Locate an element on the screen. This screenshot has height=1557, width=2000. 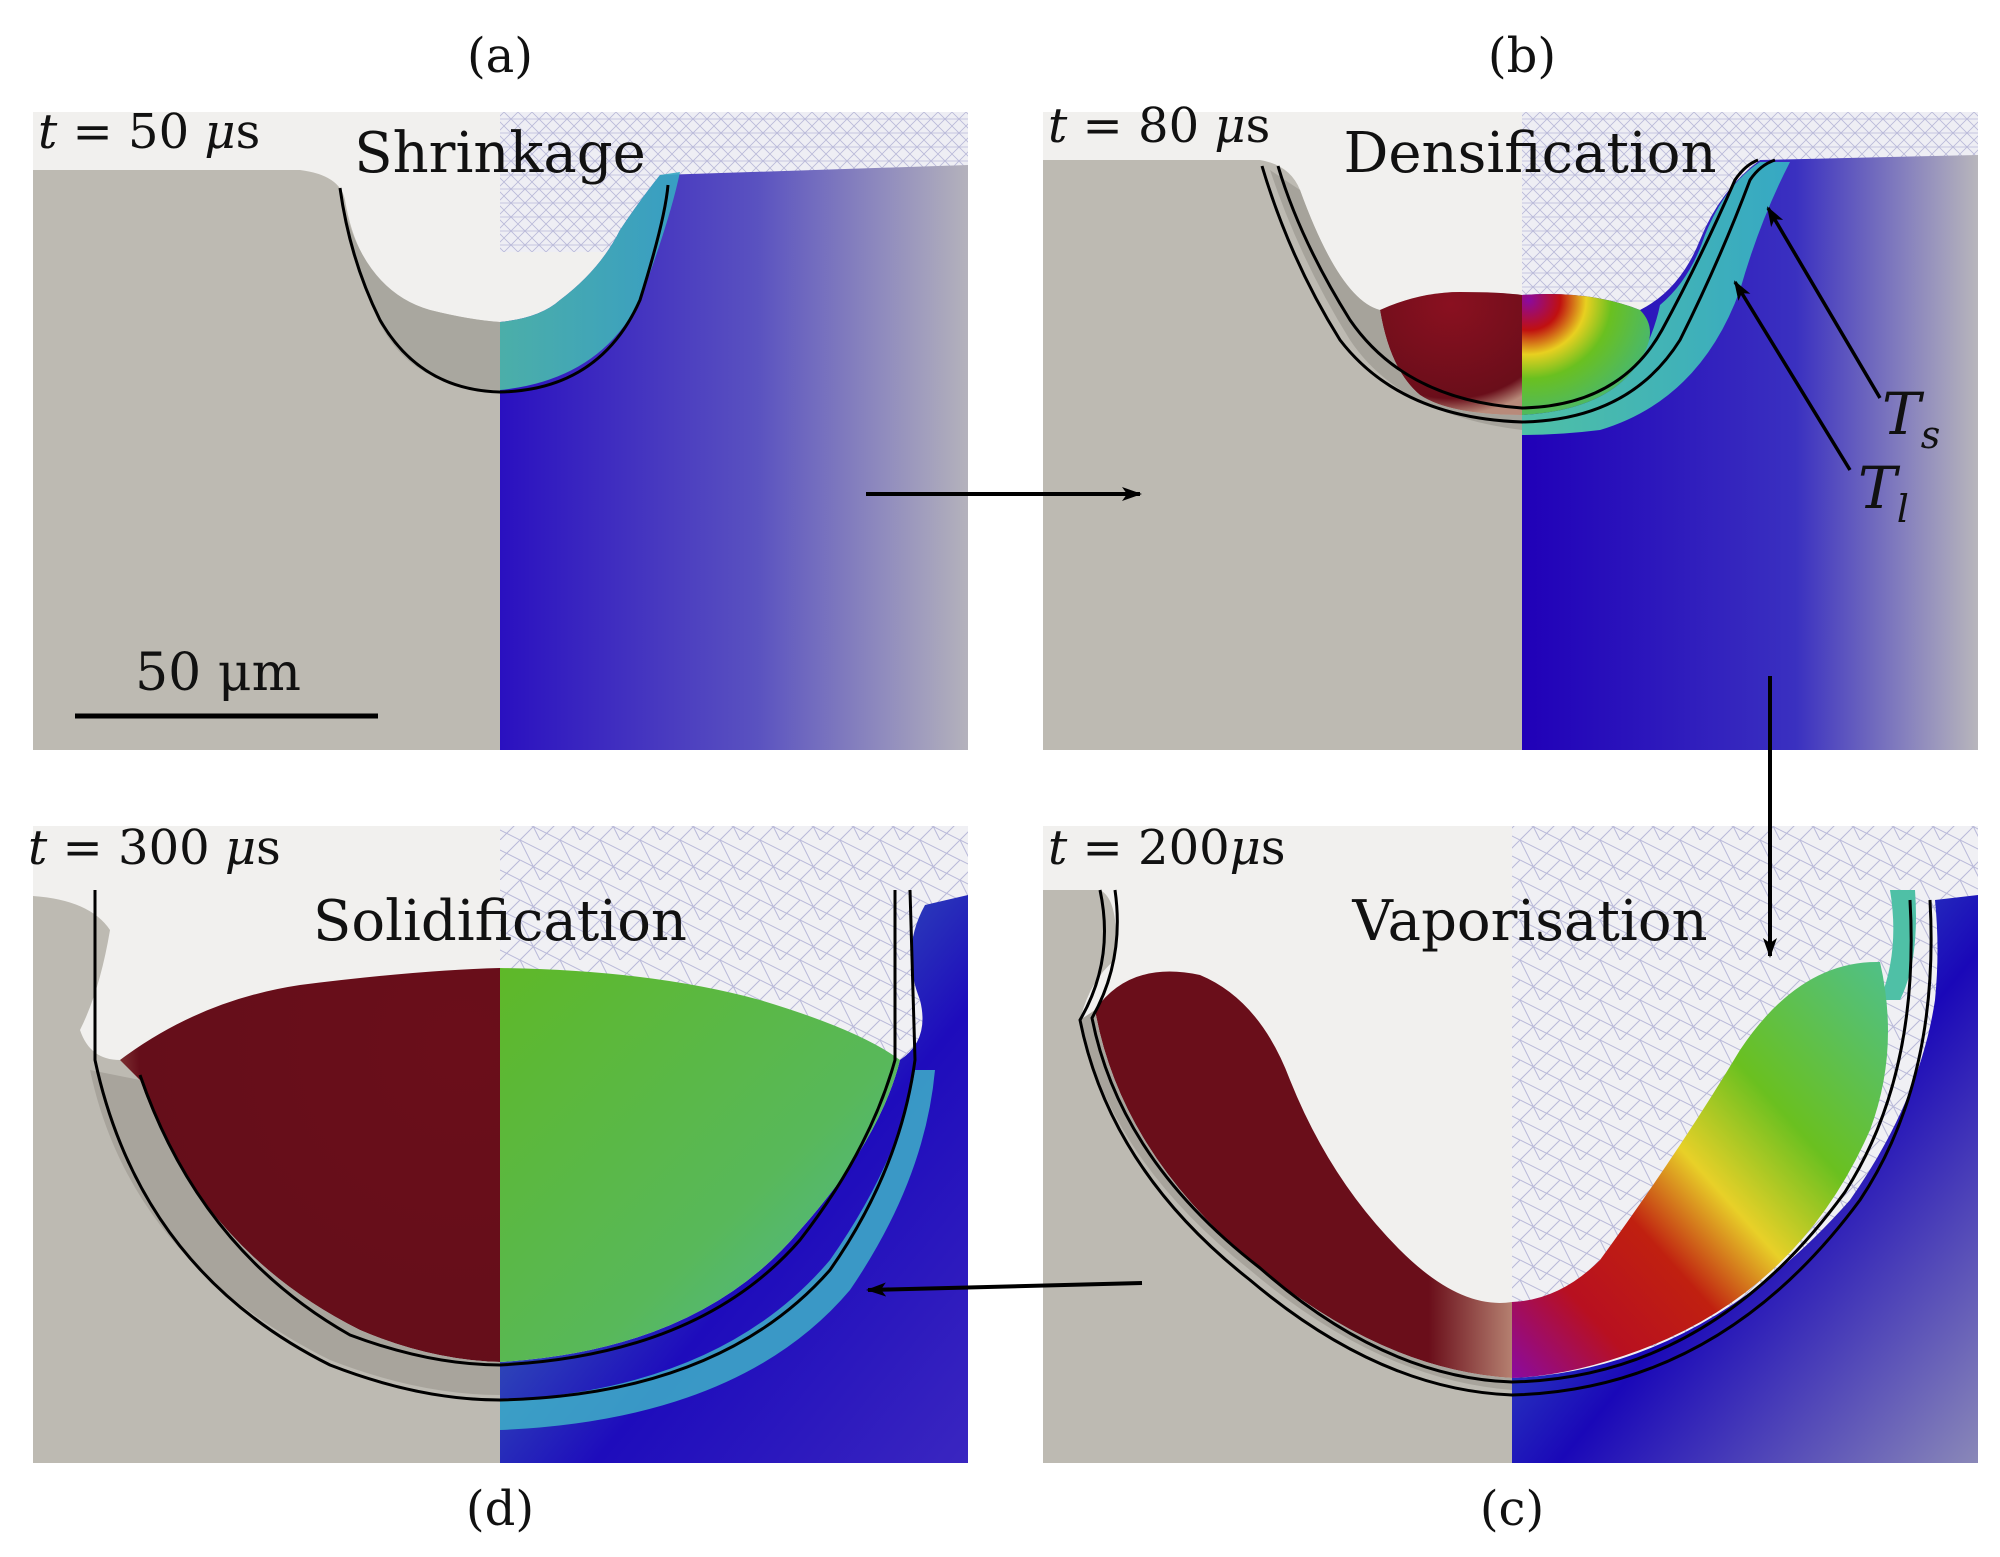
panel-d-letter: (d) is located at coordinates (500, 1509).